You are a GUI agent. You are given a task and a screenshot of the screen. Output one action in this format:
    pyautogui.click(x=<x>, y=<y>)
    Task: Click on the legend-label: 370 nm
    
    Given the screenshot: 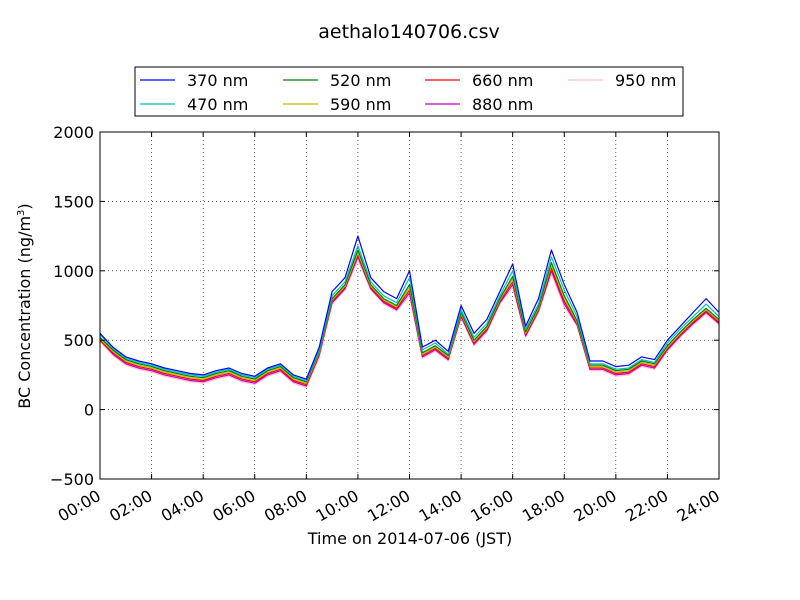 What is the action you would take?
    pyautogui.click(x=217, y=80)
    